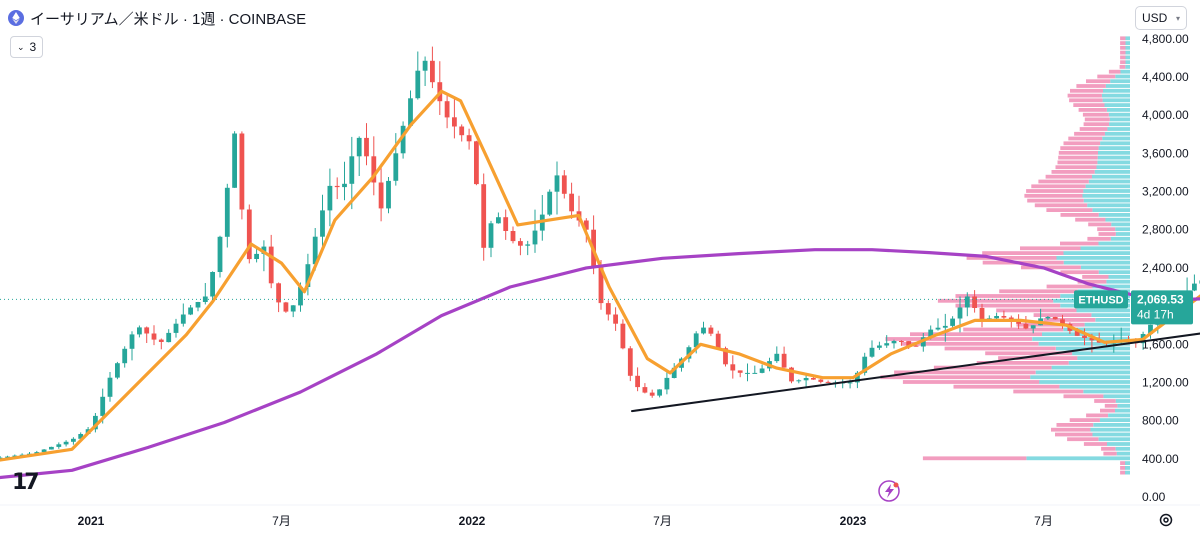 The image size is (1200, 536). I want to click on currency-select: USD ▾, so click(1161, 18).